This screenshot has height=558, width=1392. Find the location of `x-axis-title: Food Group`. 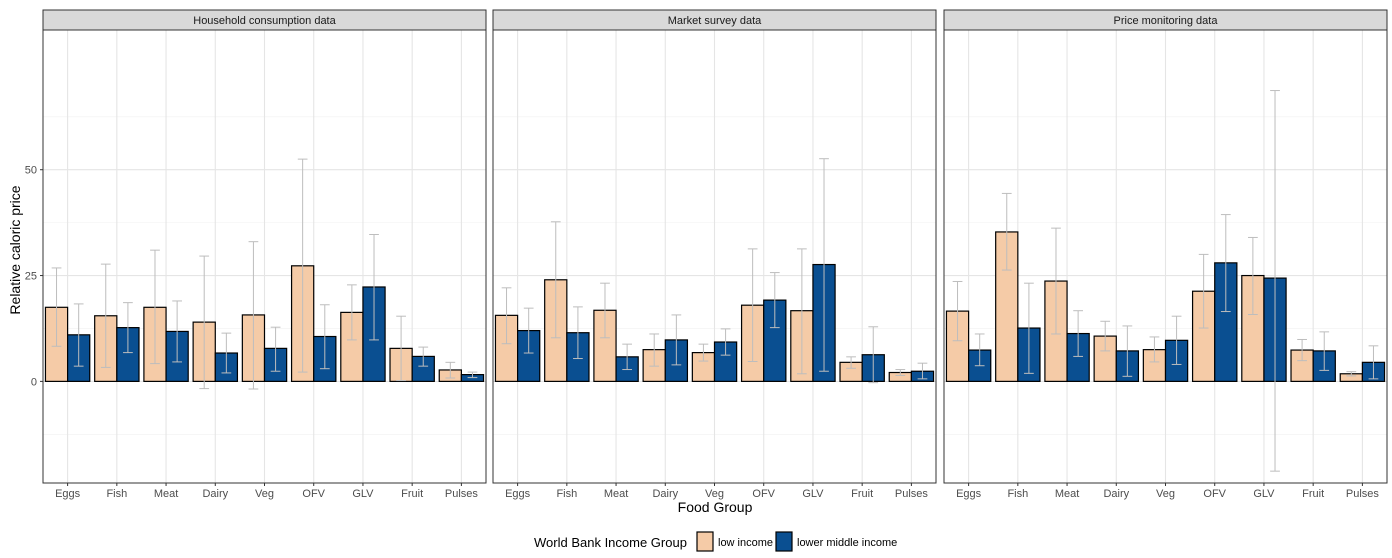

x-axis-title: Food Group is located at coordinates (715, 507).